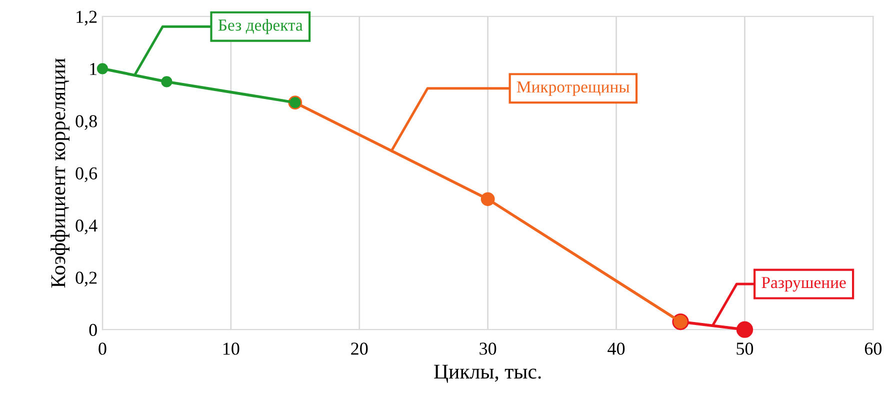 The image size is (891, 412). What do you see at coordinates (93, 69) in the screenshot?
I see `y-tick-label: 1` at bounding box center [93, 69].